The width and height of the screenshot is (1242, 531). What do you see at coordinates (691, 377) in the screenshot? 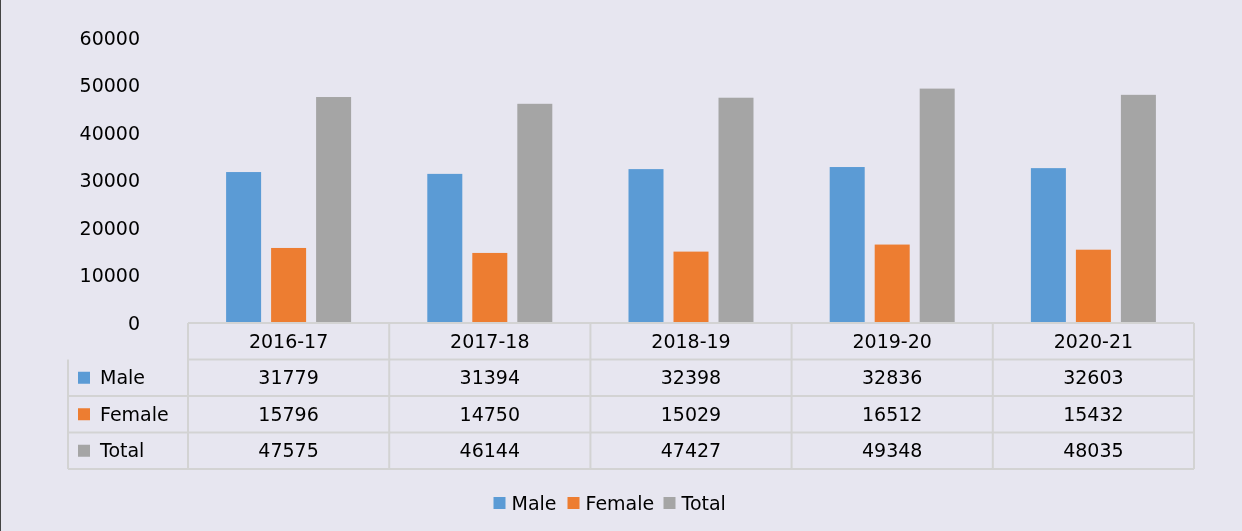
I see `data-label: 32398` at bounding box center [691, 377].